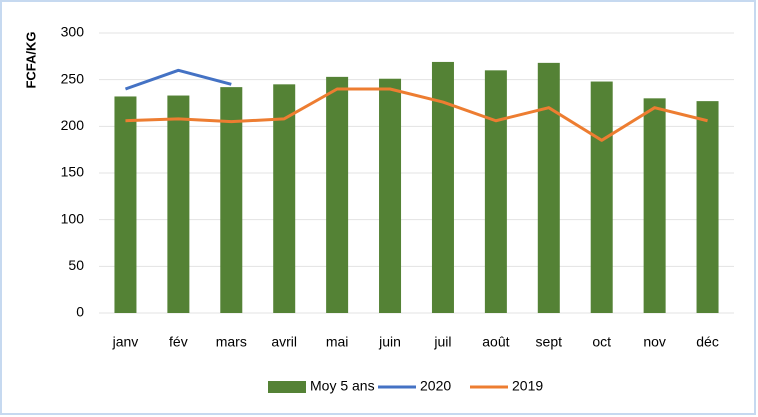 The width and height of the screenshot is (758, 417). What do you see at coordinates (337, 342) in the screenshot?
I see `x-tick-label: mai` at bounding box center [337, 342].